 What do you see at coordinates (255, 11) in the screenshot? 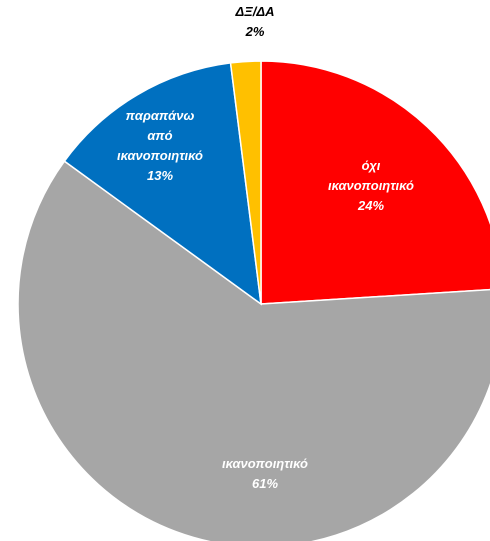
I see `pie-category-label: ΔΞ/ΔΑ` at bounding box center [255, 11].